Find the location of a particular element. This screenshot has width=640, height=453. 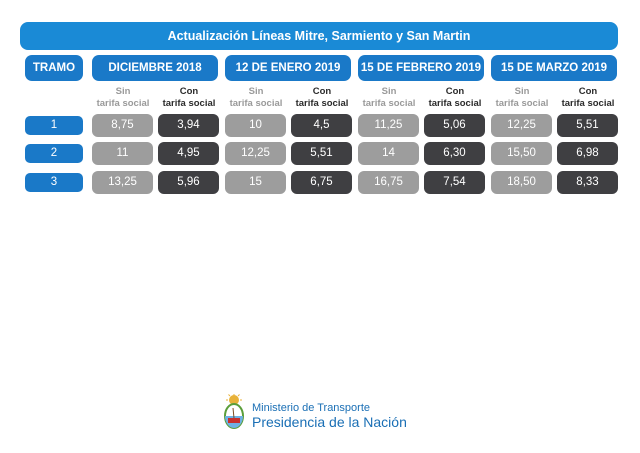

period-header-mar-2019: 15 DE MARZO 2019 is located at coordinates (554, 68).